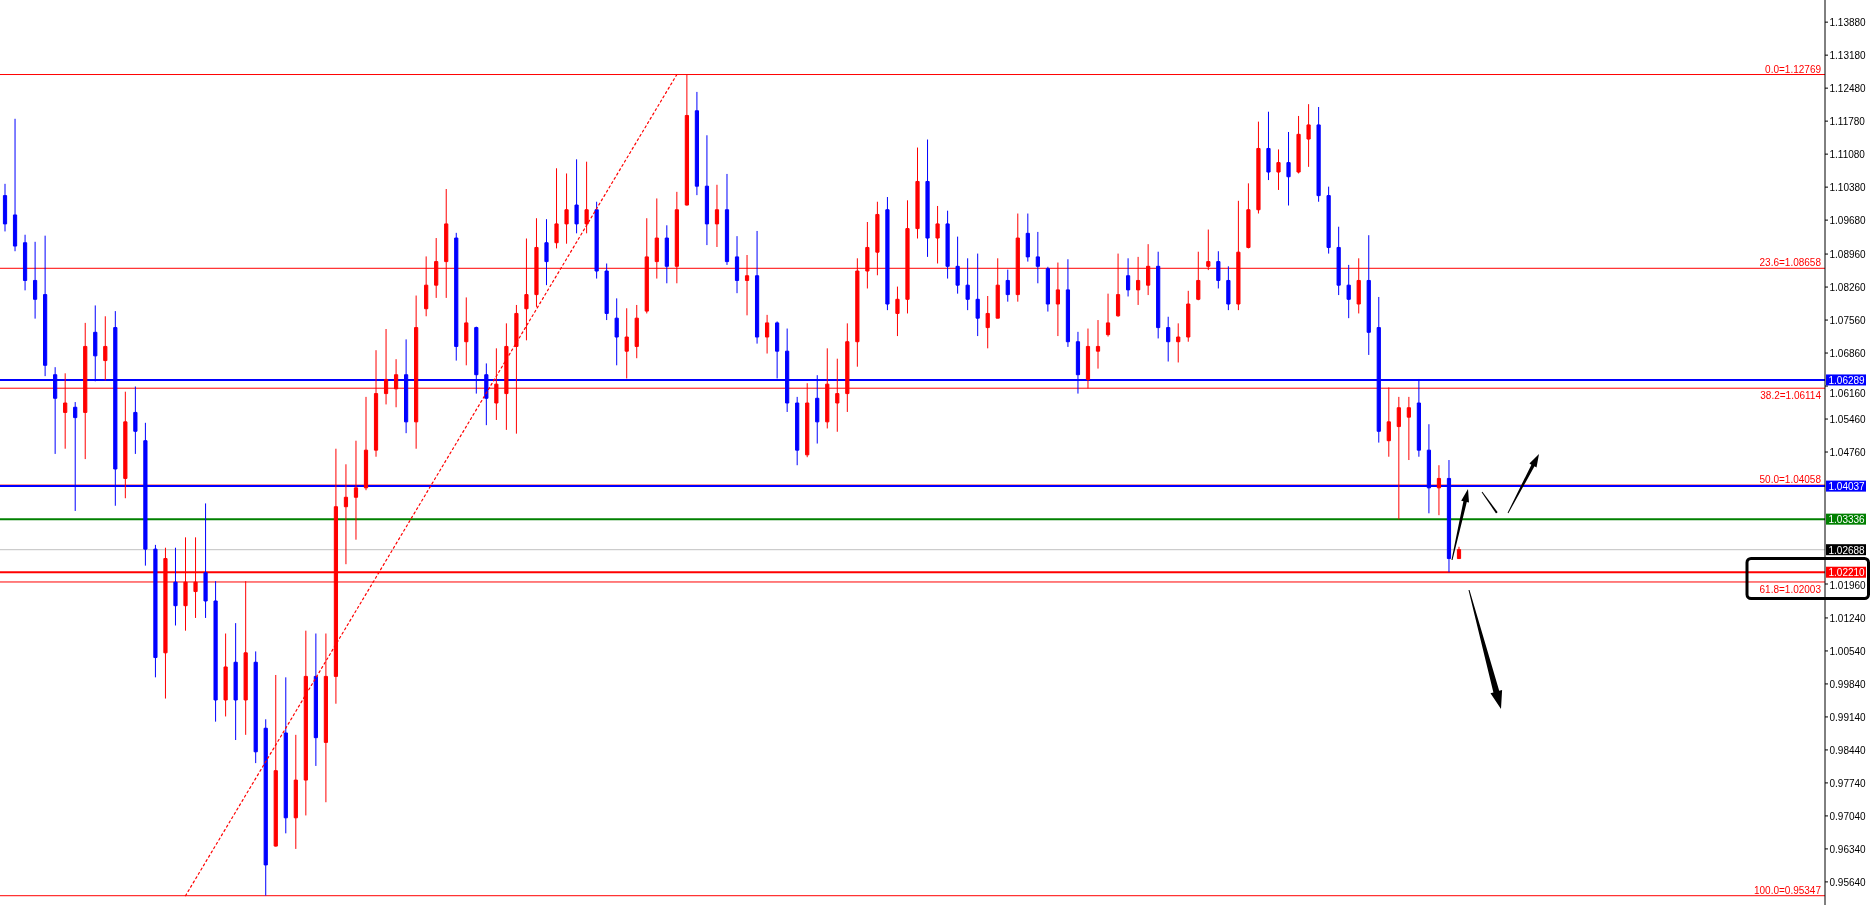 This screenshot has height=905, width=1870. What do you see at coordinates (1790, 480) in the screenshot?
I see `annotation: 50.0=1.04058` at bounding box center [1790, 480].